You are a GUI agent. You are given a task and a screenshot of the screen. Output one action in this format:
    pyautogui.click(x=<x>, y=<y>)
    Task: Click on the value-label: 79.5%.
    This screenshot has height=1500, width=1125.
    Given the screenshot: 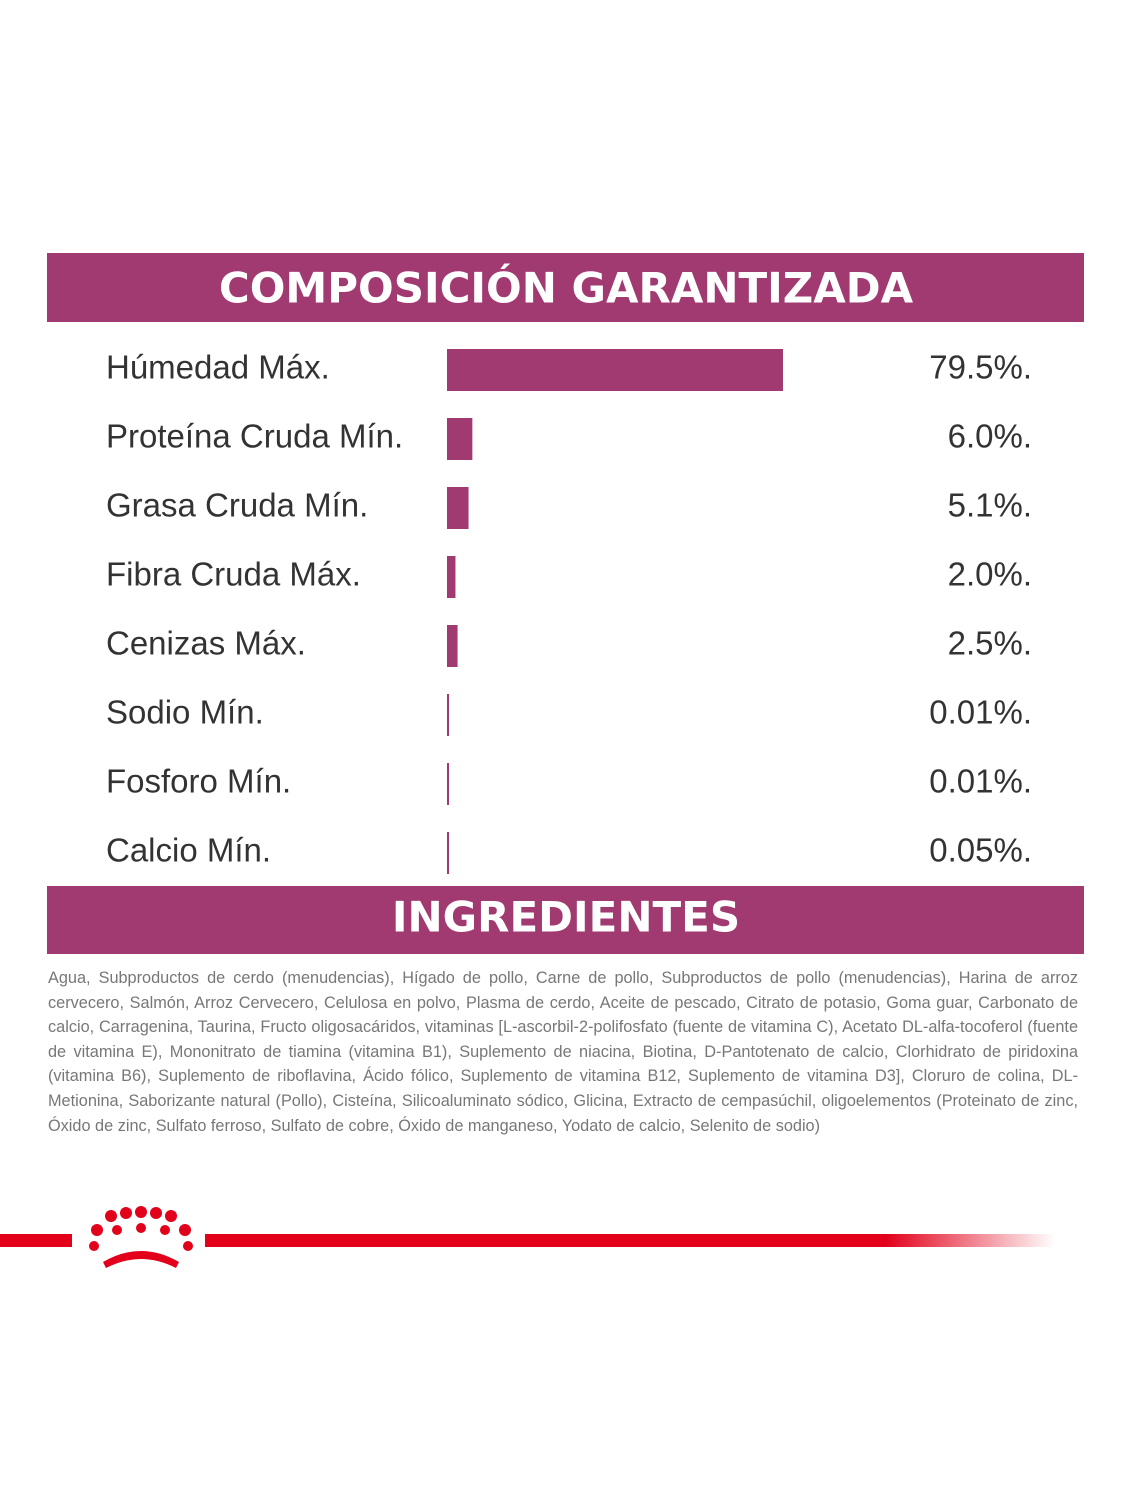 What is the action you would take?
    pyautogui.click(x=980, y=367)
    